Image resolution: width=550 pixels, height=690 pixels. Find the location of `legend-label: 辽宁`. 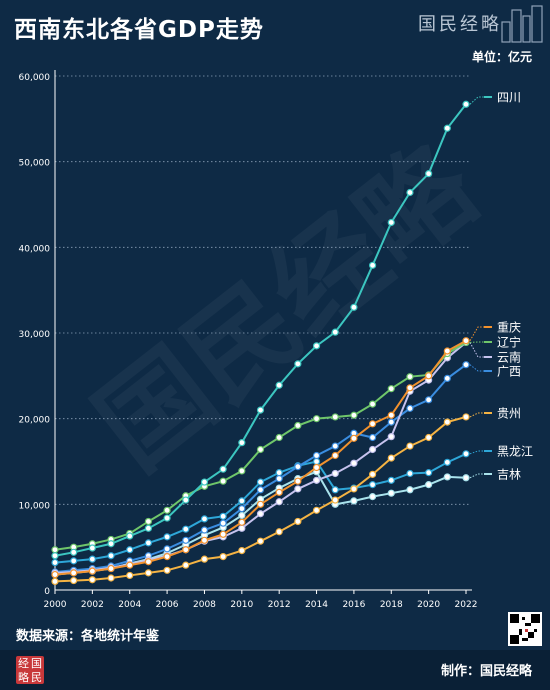

legend-label: 辽宁 is located at coordinates (509, 342).